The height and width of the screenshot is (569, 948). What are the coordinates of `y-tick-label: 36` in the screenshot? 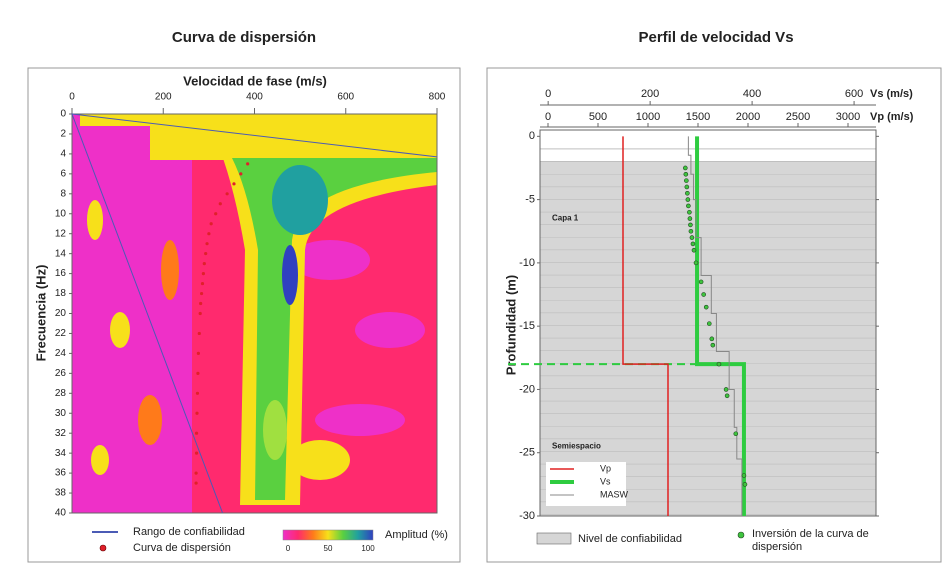 It's located at (61, 473).